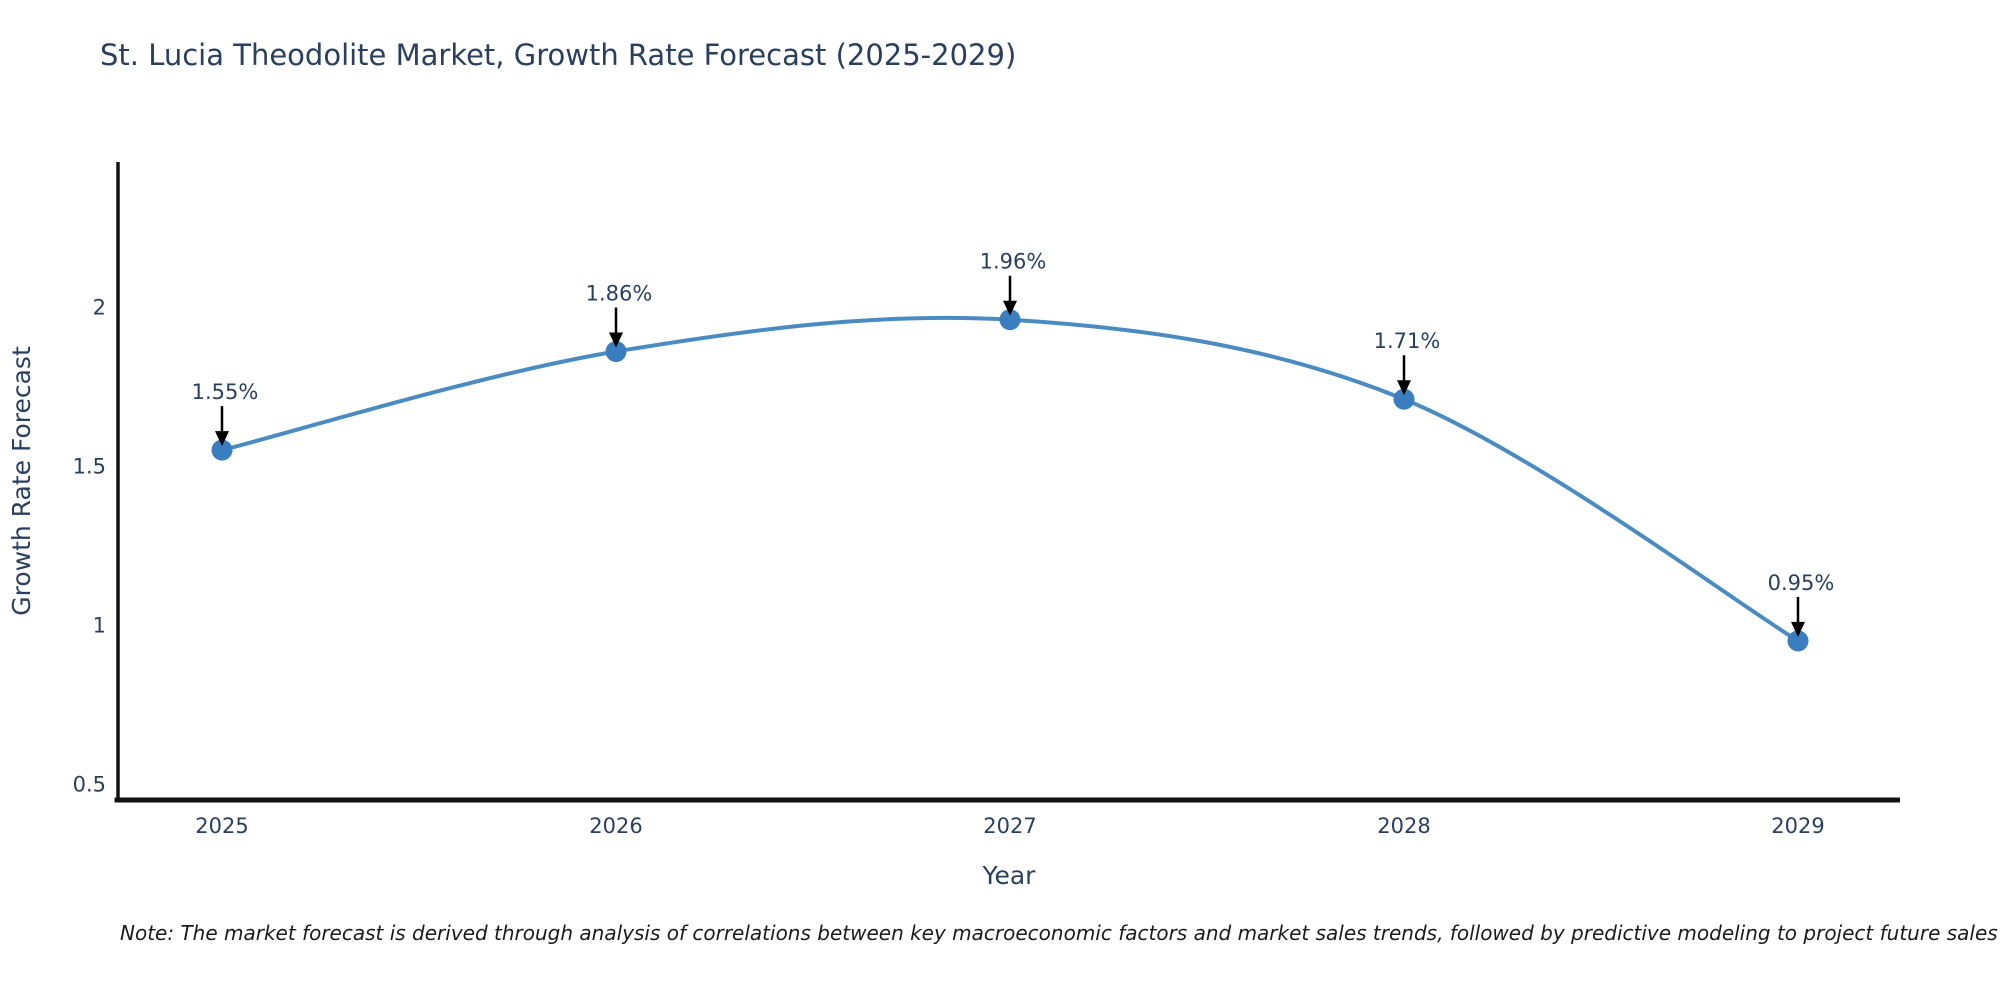 The width and height of the screenshot is (2000, 1000). Describe the element at coordinates (225, 392) in the screenshot. I see `data-point-label: 1.55%` at that location.